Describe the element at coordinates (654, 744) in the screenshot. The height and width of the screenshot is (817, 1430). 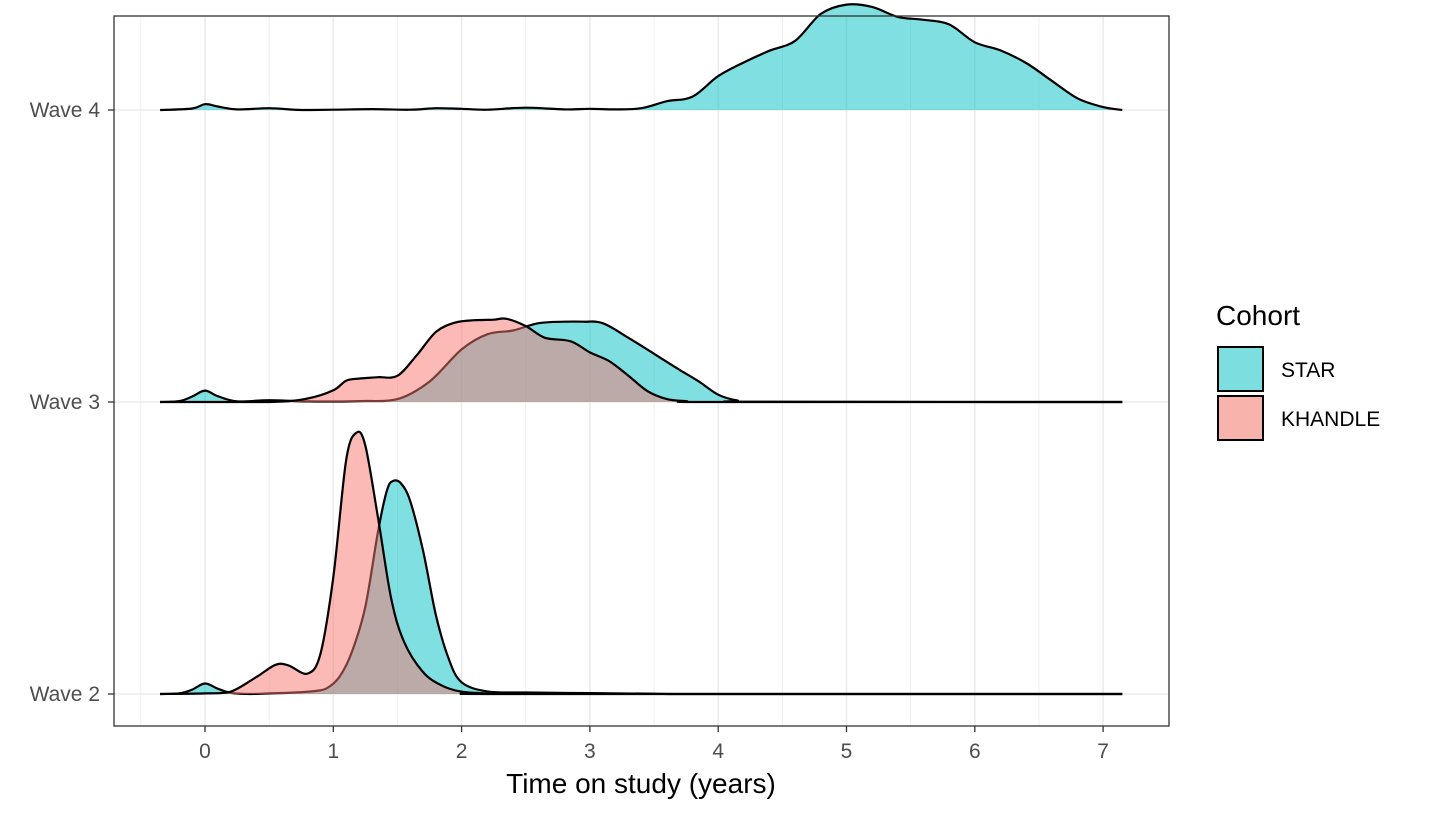
I see `x-axis: 0 1 2 3 4 5 6 7` at that location.